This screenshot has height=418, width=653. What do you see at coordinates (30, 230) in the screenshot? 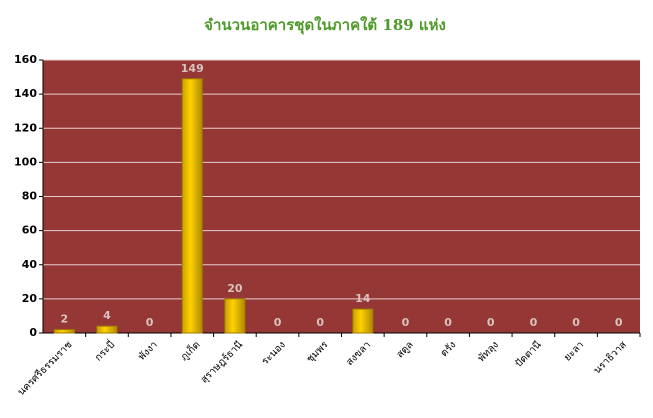
I see `y-tick-label: 60` at bounding box center [30, 230].